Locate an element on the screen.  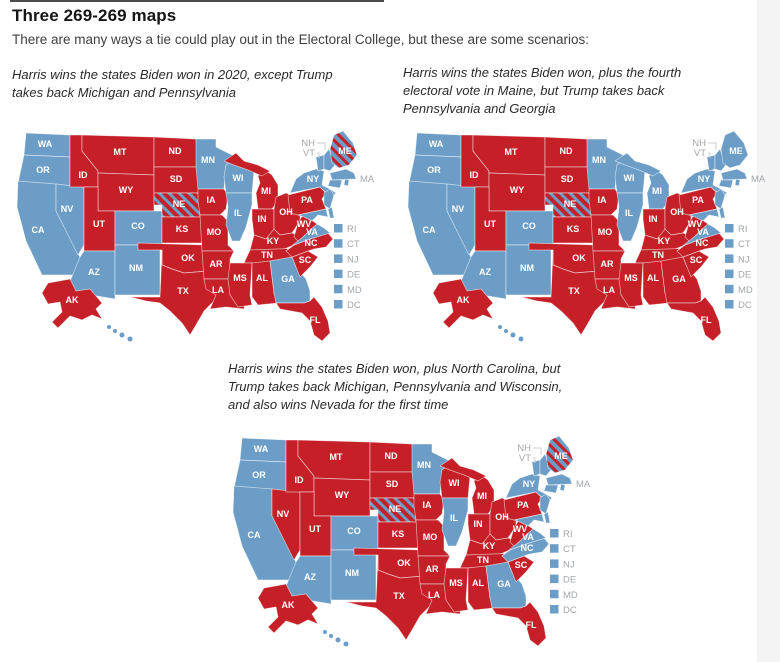
state-label-tn: TN is located at coordinates (658, 255).